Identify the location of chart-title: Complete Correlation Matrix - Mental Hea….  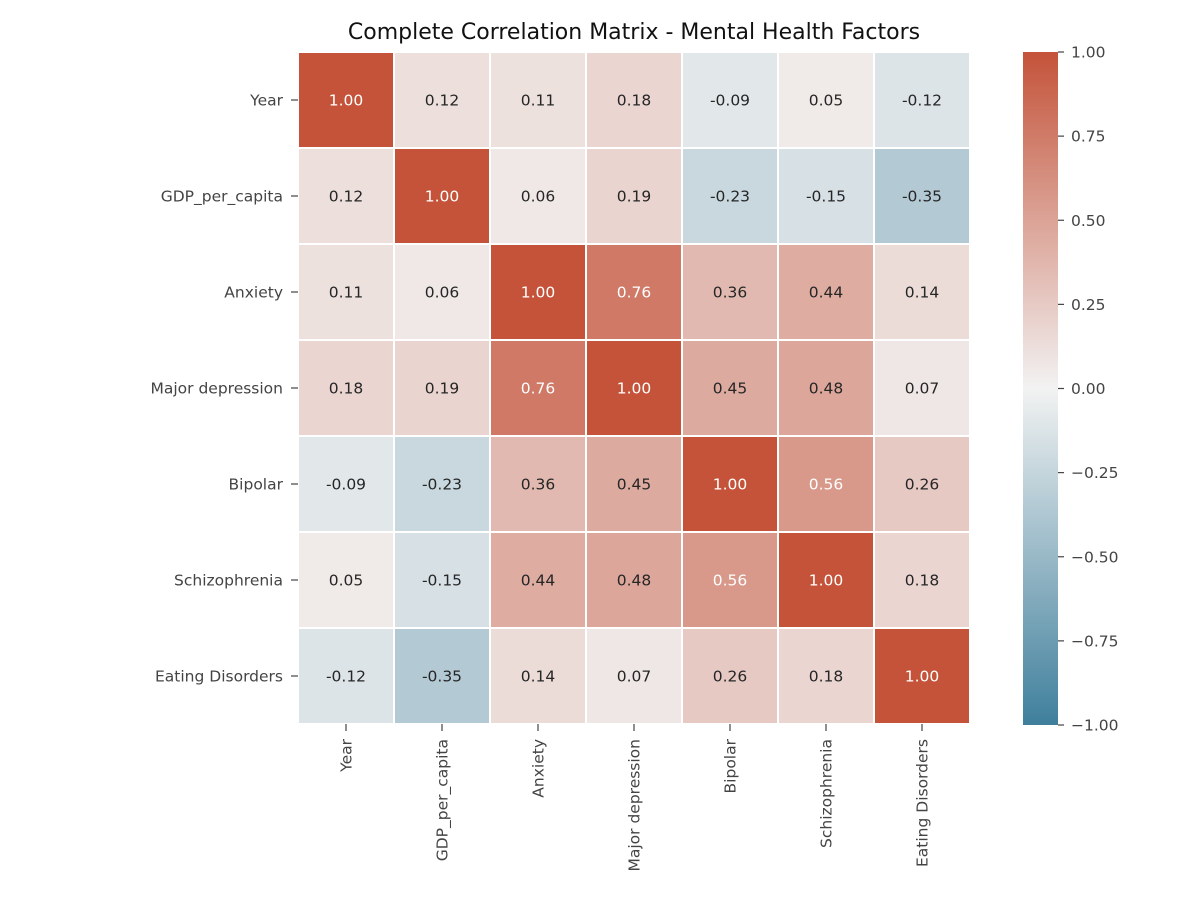
(634, 32).